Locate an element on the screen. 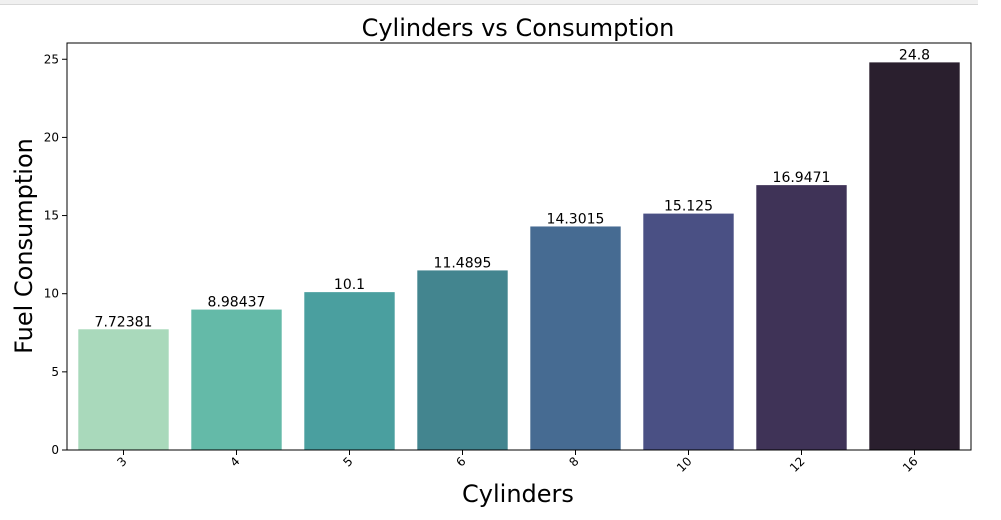 The image size is (1001, 520). data-label: 11.4895 is located at coordinates (463, 263).